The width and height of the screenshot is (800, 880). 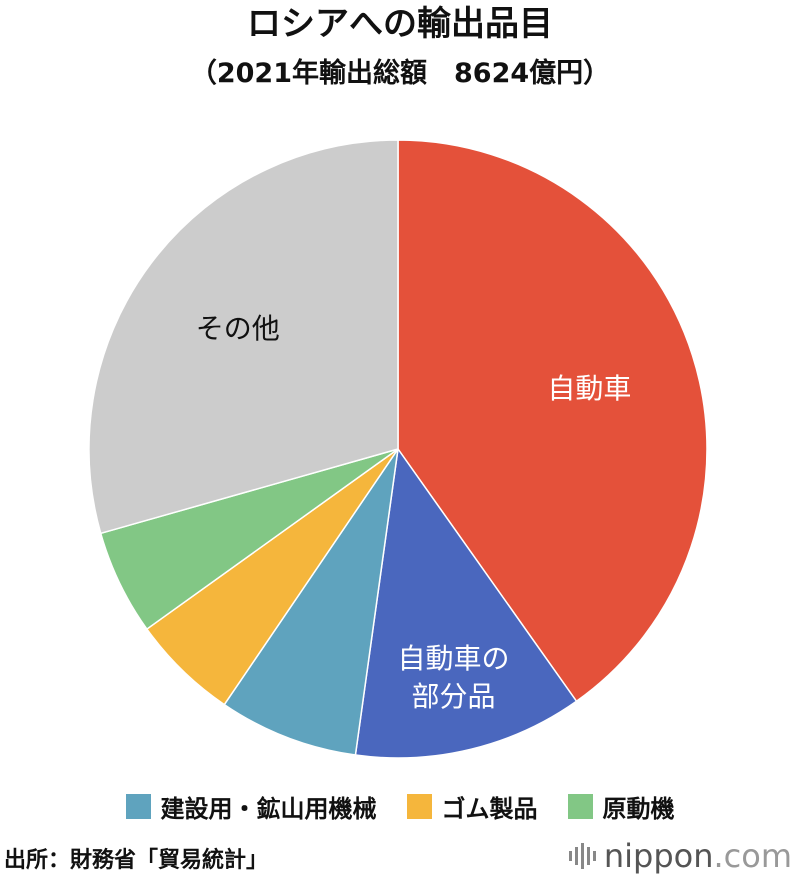 I want to click on legend-label: ゴム製品, so click(x=489, y=808).